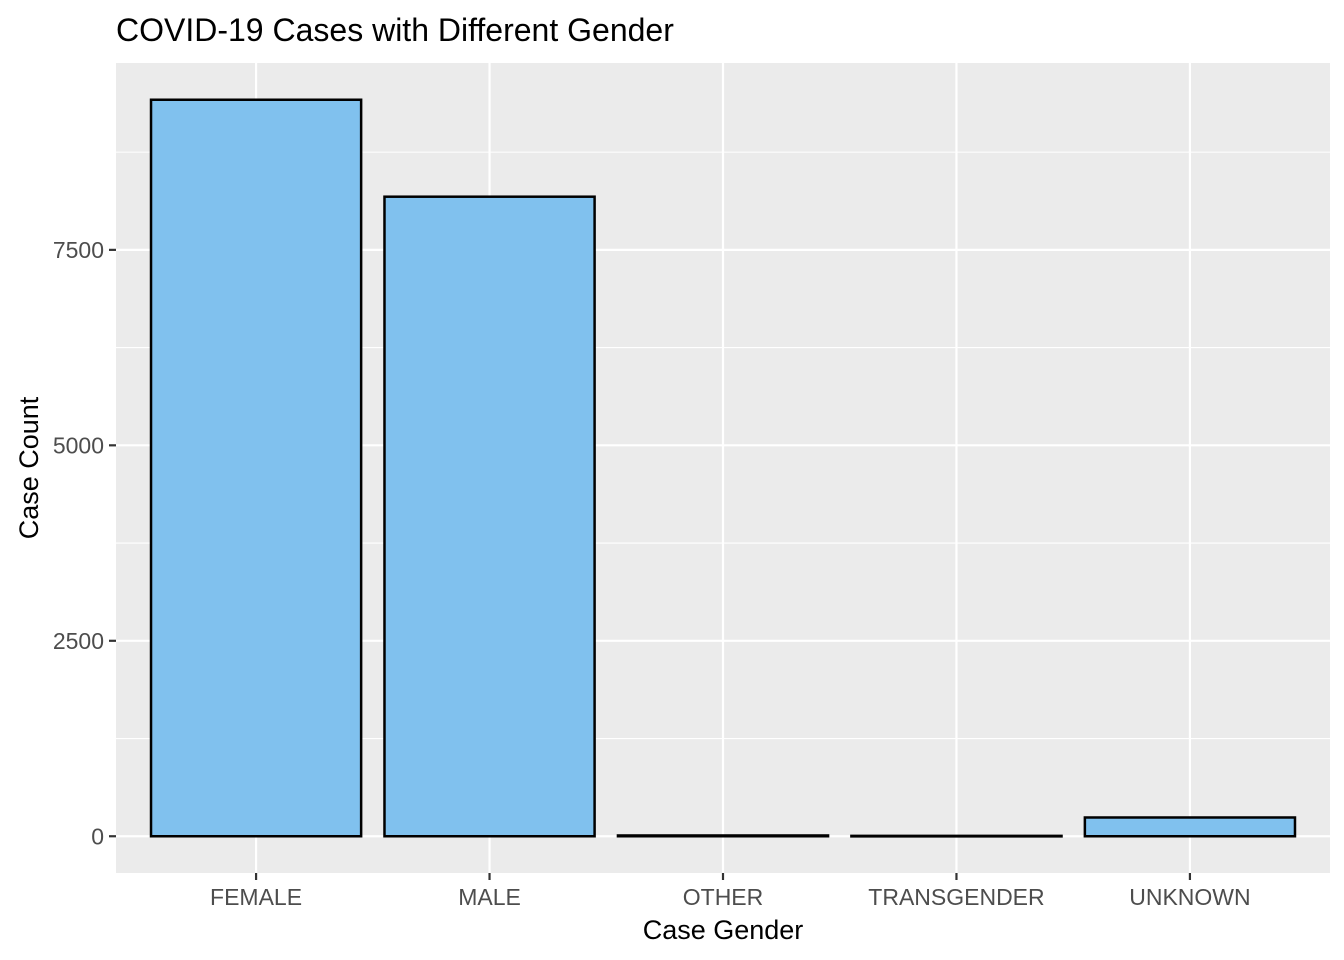 This screenshot has height=960, width=1344. What do you see at coordinates (29, 467) in the screenshot?
I see `y-axis-title: Case Count` at bounding box center [29, 467].